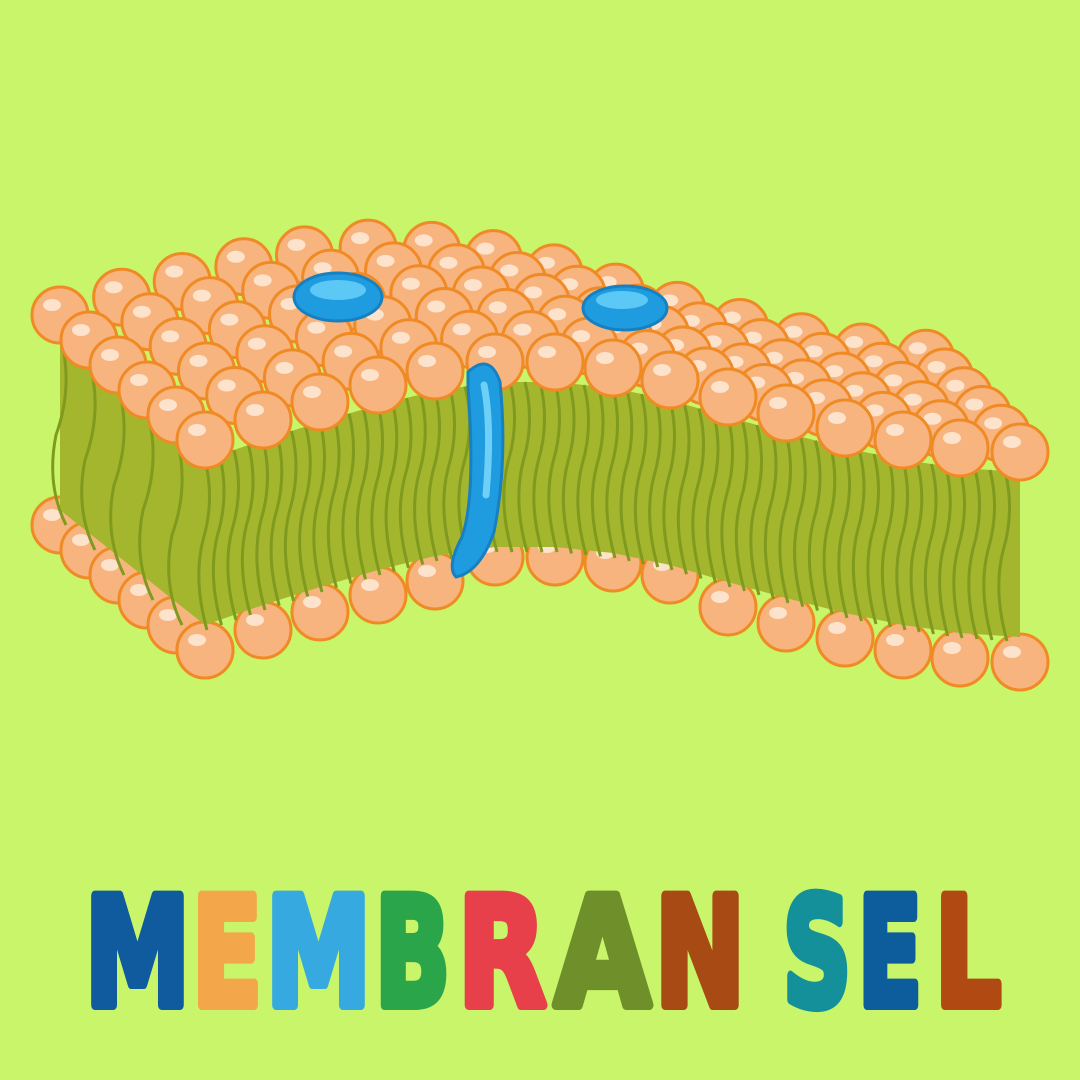 The width and height of the screenshot is (1080, 1080). Describe the element at coordinates (817, 954) in the screenshot. I see `title-letter: S` at that location.